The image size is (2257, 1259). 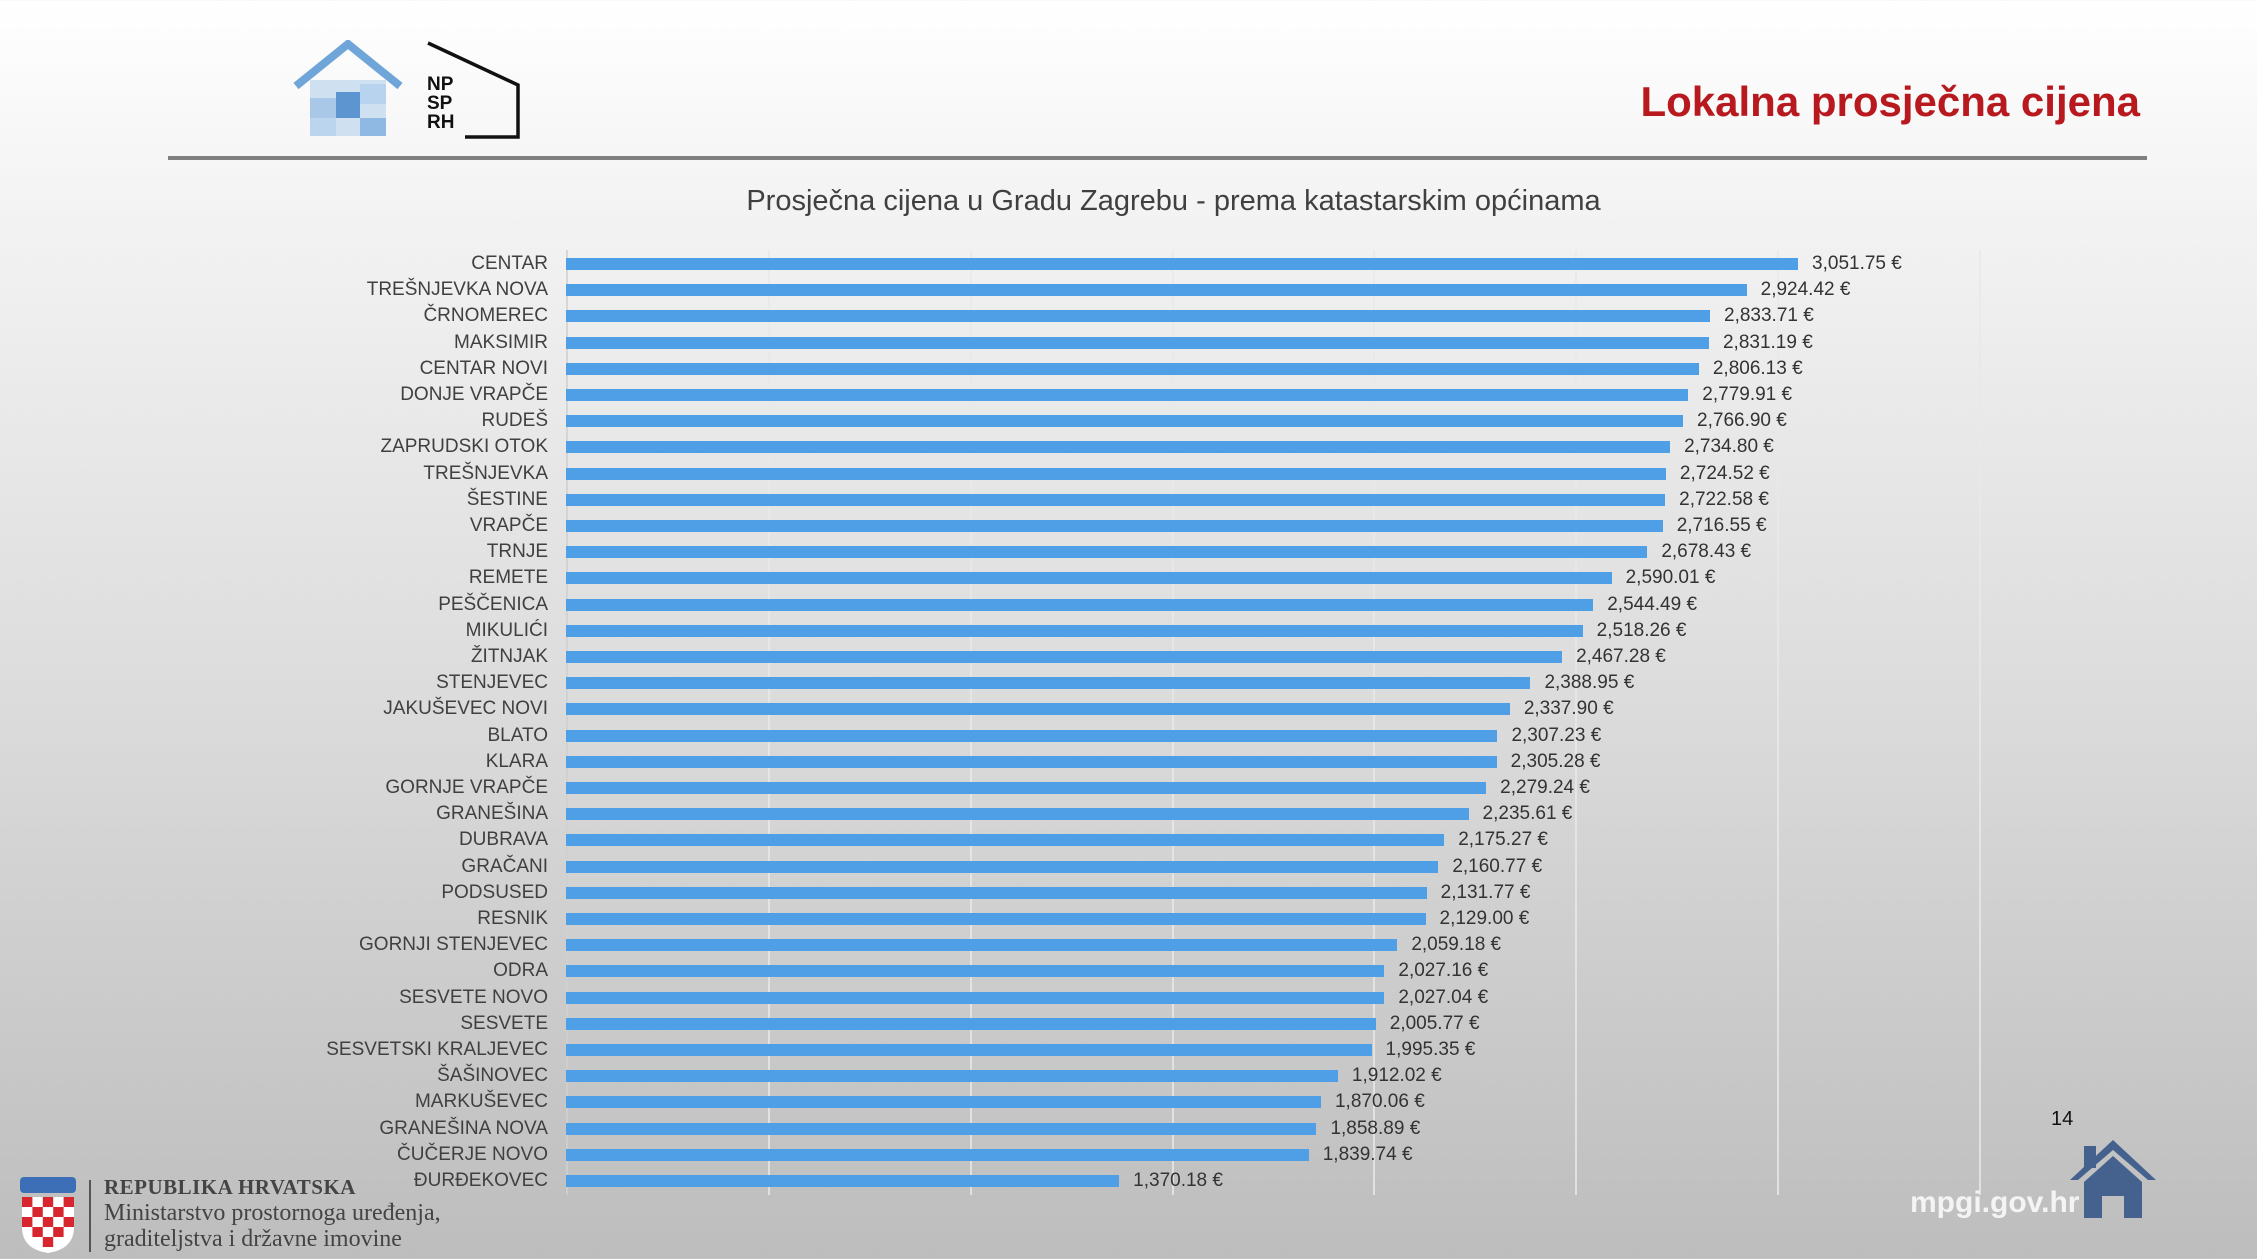 What do you see at coordinates (504, 1023) in the screenshot?
I see `category-label: SESVETE` at bounding box center [504, 1023].